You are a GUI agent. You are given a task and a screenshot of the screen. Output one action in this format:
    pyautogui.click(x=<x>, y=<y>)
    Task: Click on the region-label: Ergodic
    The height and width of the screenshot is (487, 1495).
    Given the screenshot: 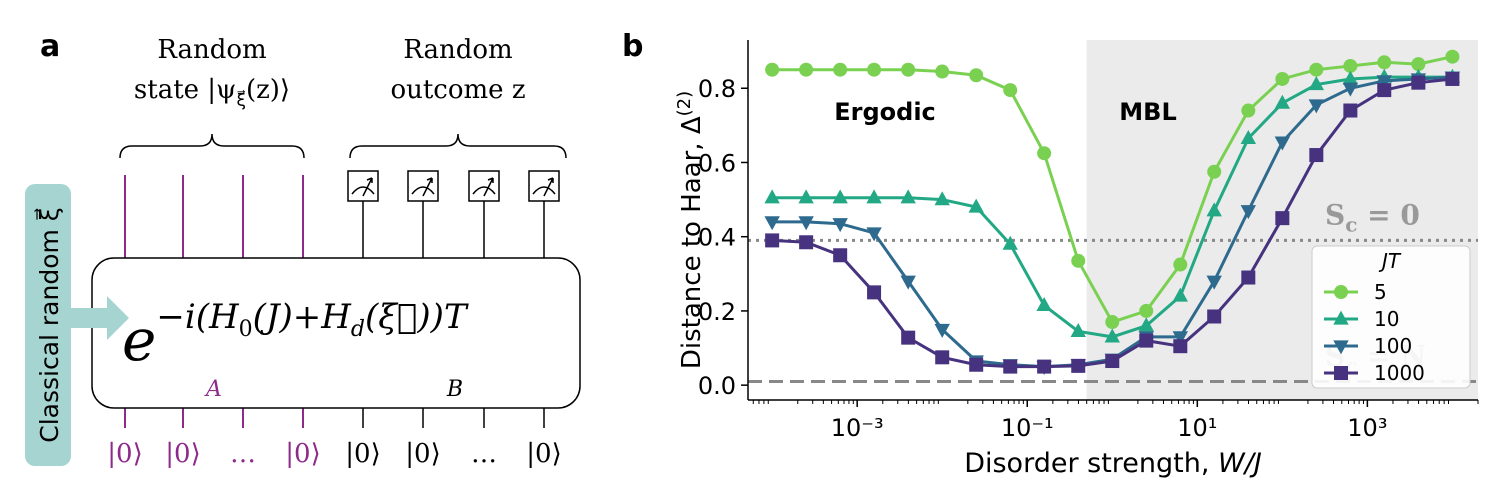 What is the action you would take?
    pyautogui.click(x=885, y=112)
    